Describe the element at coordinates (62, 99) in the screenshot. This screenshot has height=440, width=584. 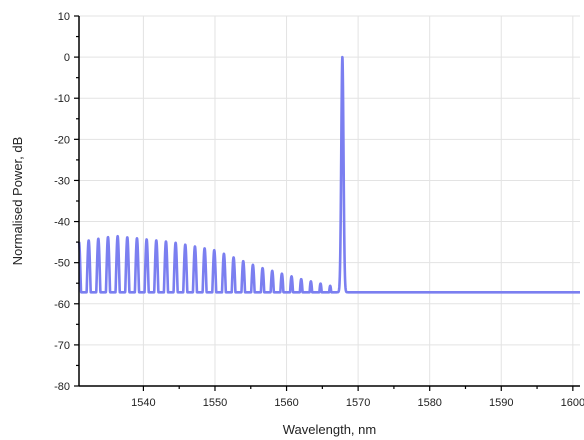
I see `y-tick-label: -10` at that location.